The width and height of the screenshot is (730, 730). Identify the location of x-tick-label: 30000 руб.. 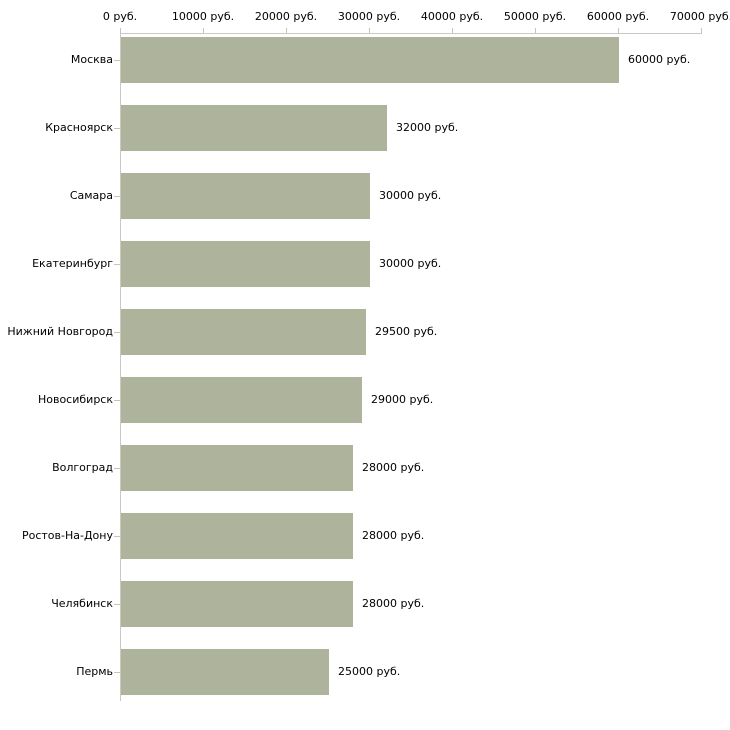
(369, 16).